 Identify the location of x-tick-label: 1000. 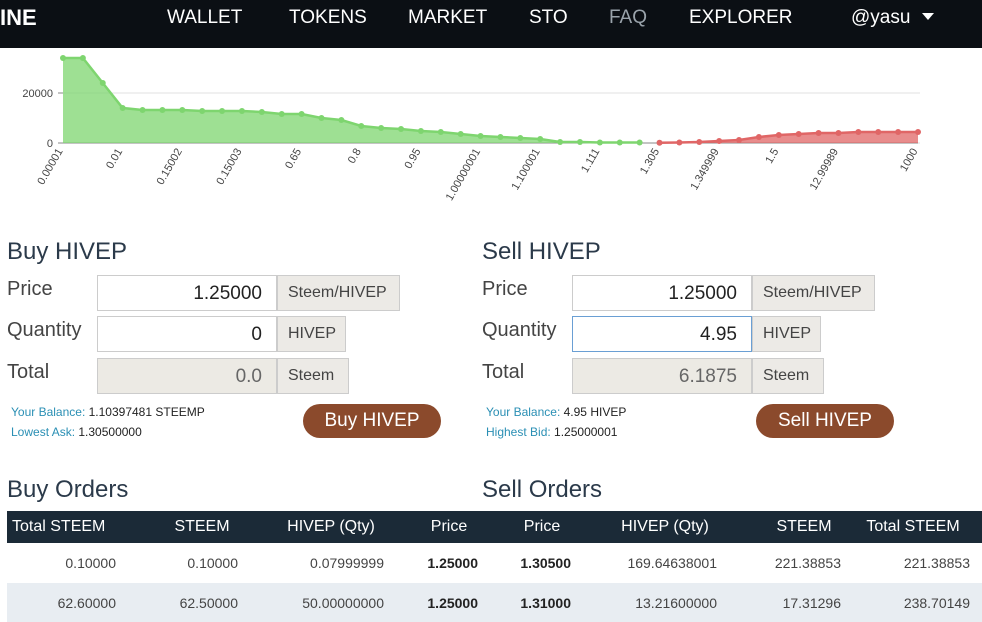
(909, 160).